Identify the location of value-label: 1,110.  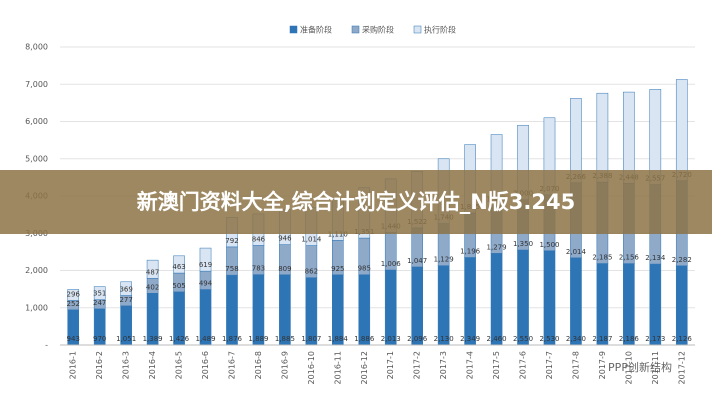
(338, 234).